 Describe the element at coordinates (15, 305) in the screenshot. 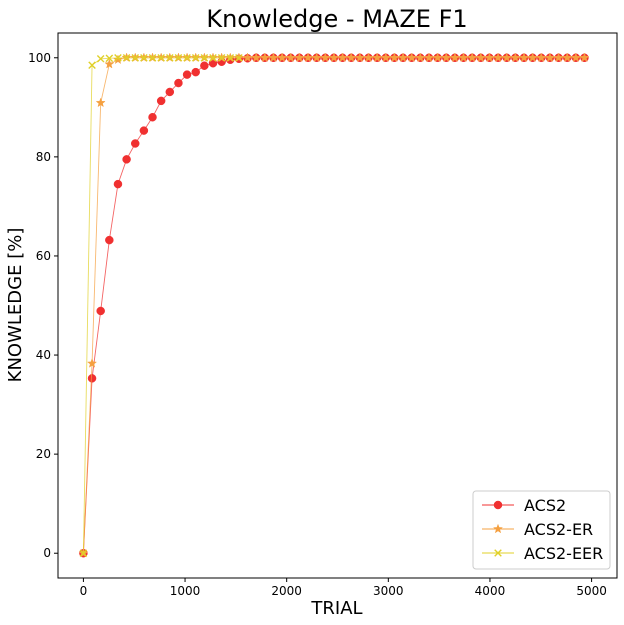

I see `y-axis-title: KNOWLEDGE [%]` at that location.